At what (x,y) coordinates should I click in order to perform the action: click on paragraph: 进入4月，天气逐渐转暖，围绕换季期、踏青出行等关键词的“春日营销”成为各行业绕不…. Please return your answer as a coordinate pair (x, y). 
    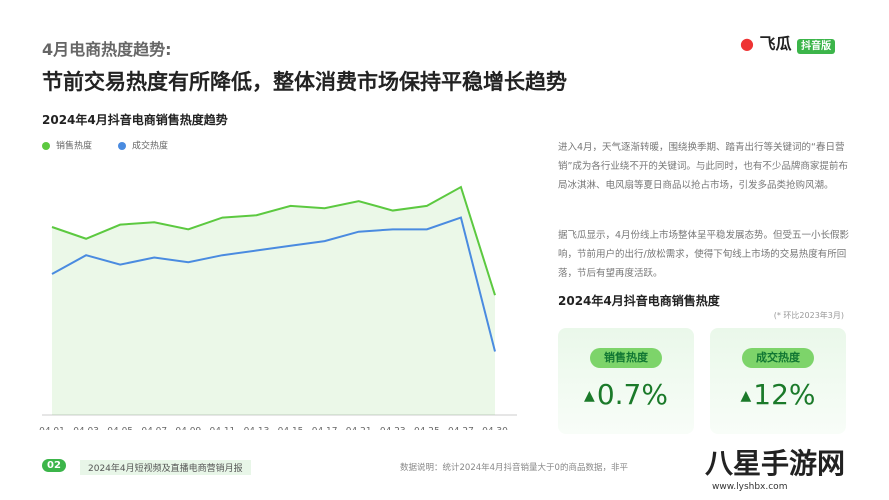
    Looking at the image, I should click on (703, 166).